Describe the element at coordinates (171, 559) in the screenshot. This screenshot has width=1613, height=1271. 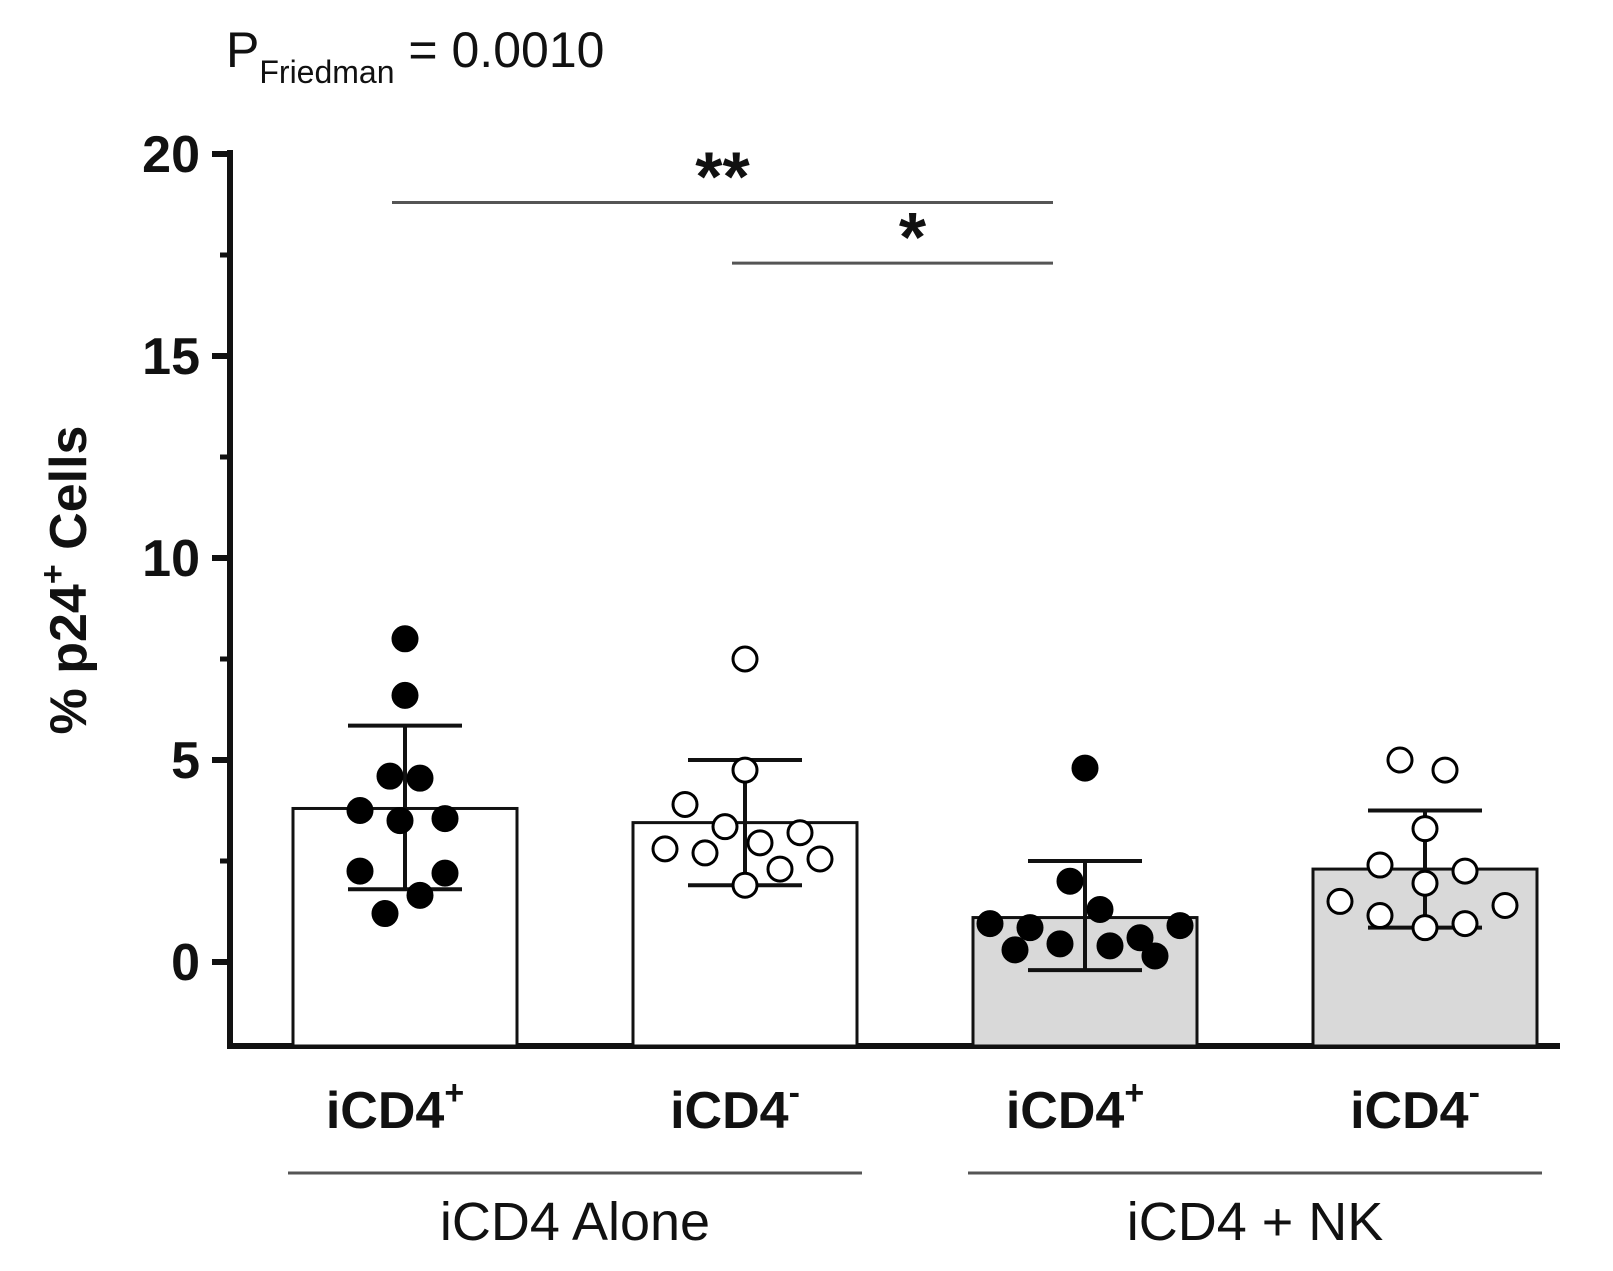
I see `y-tick-label: 10` at that location.